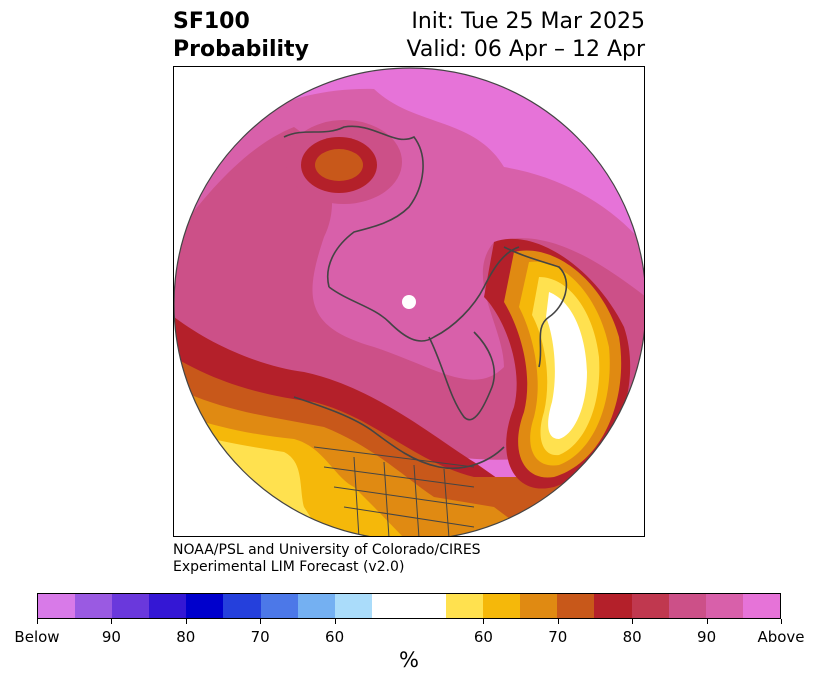  Describe the element at coordinates (409, 660) in the screenshot. I see `colorbar-unit: %` at that location.